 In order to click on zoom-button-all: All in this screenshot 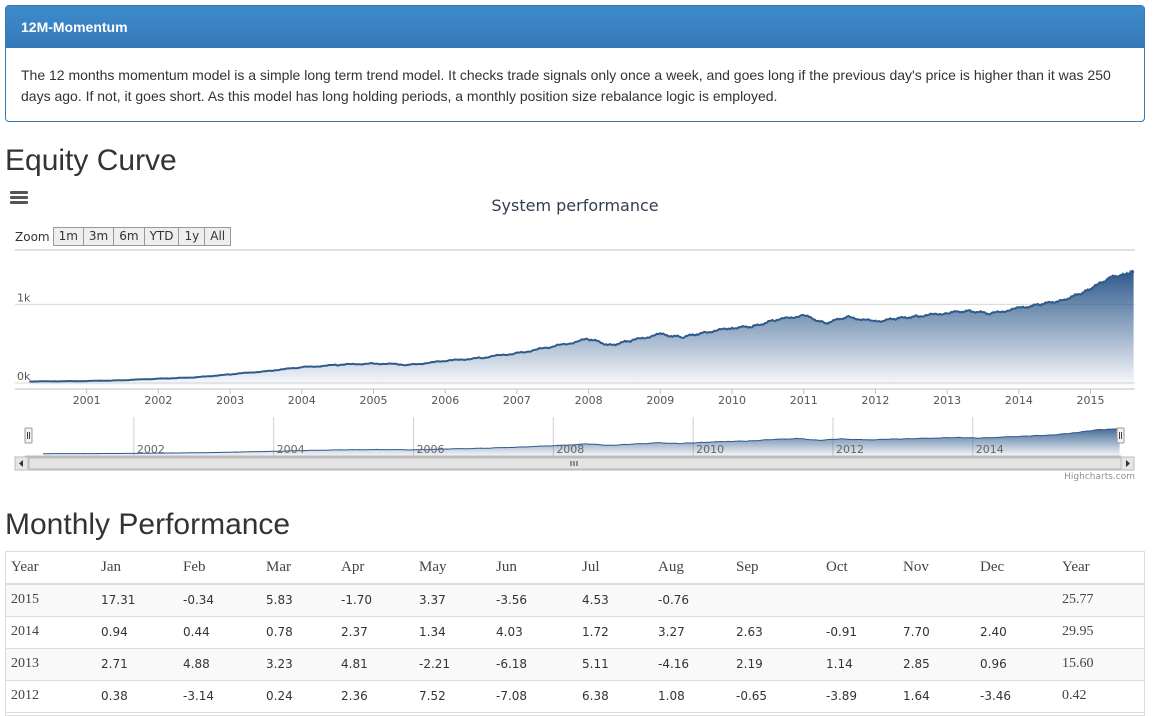, I will do `click(218, 236)`.